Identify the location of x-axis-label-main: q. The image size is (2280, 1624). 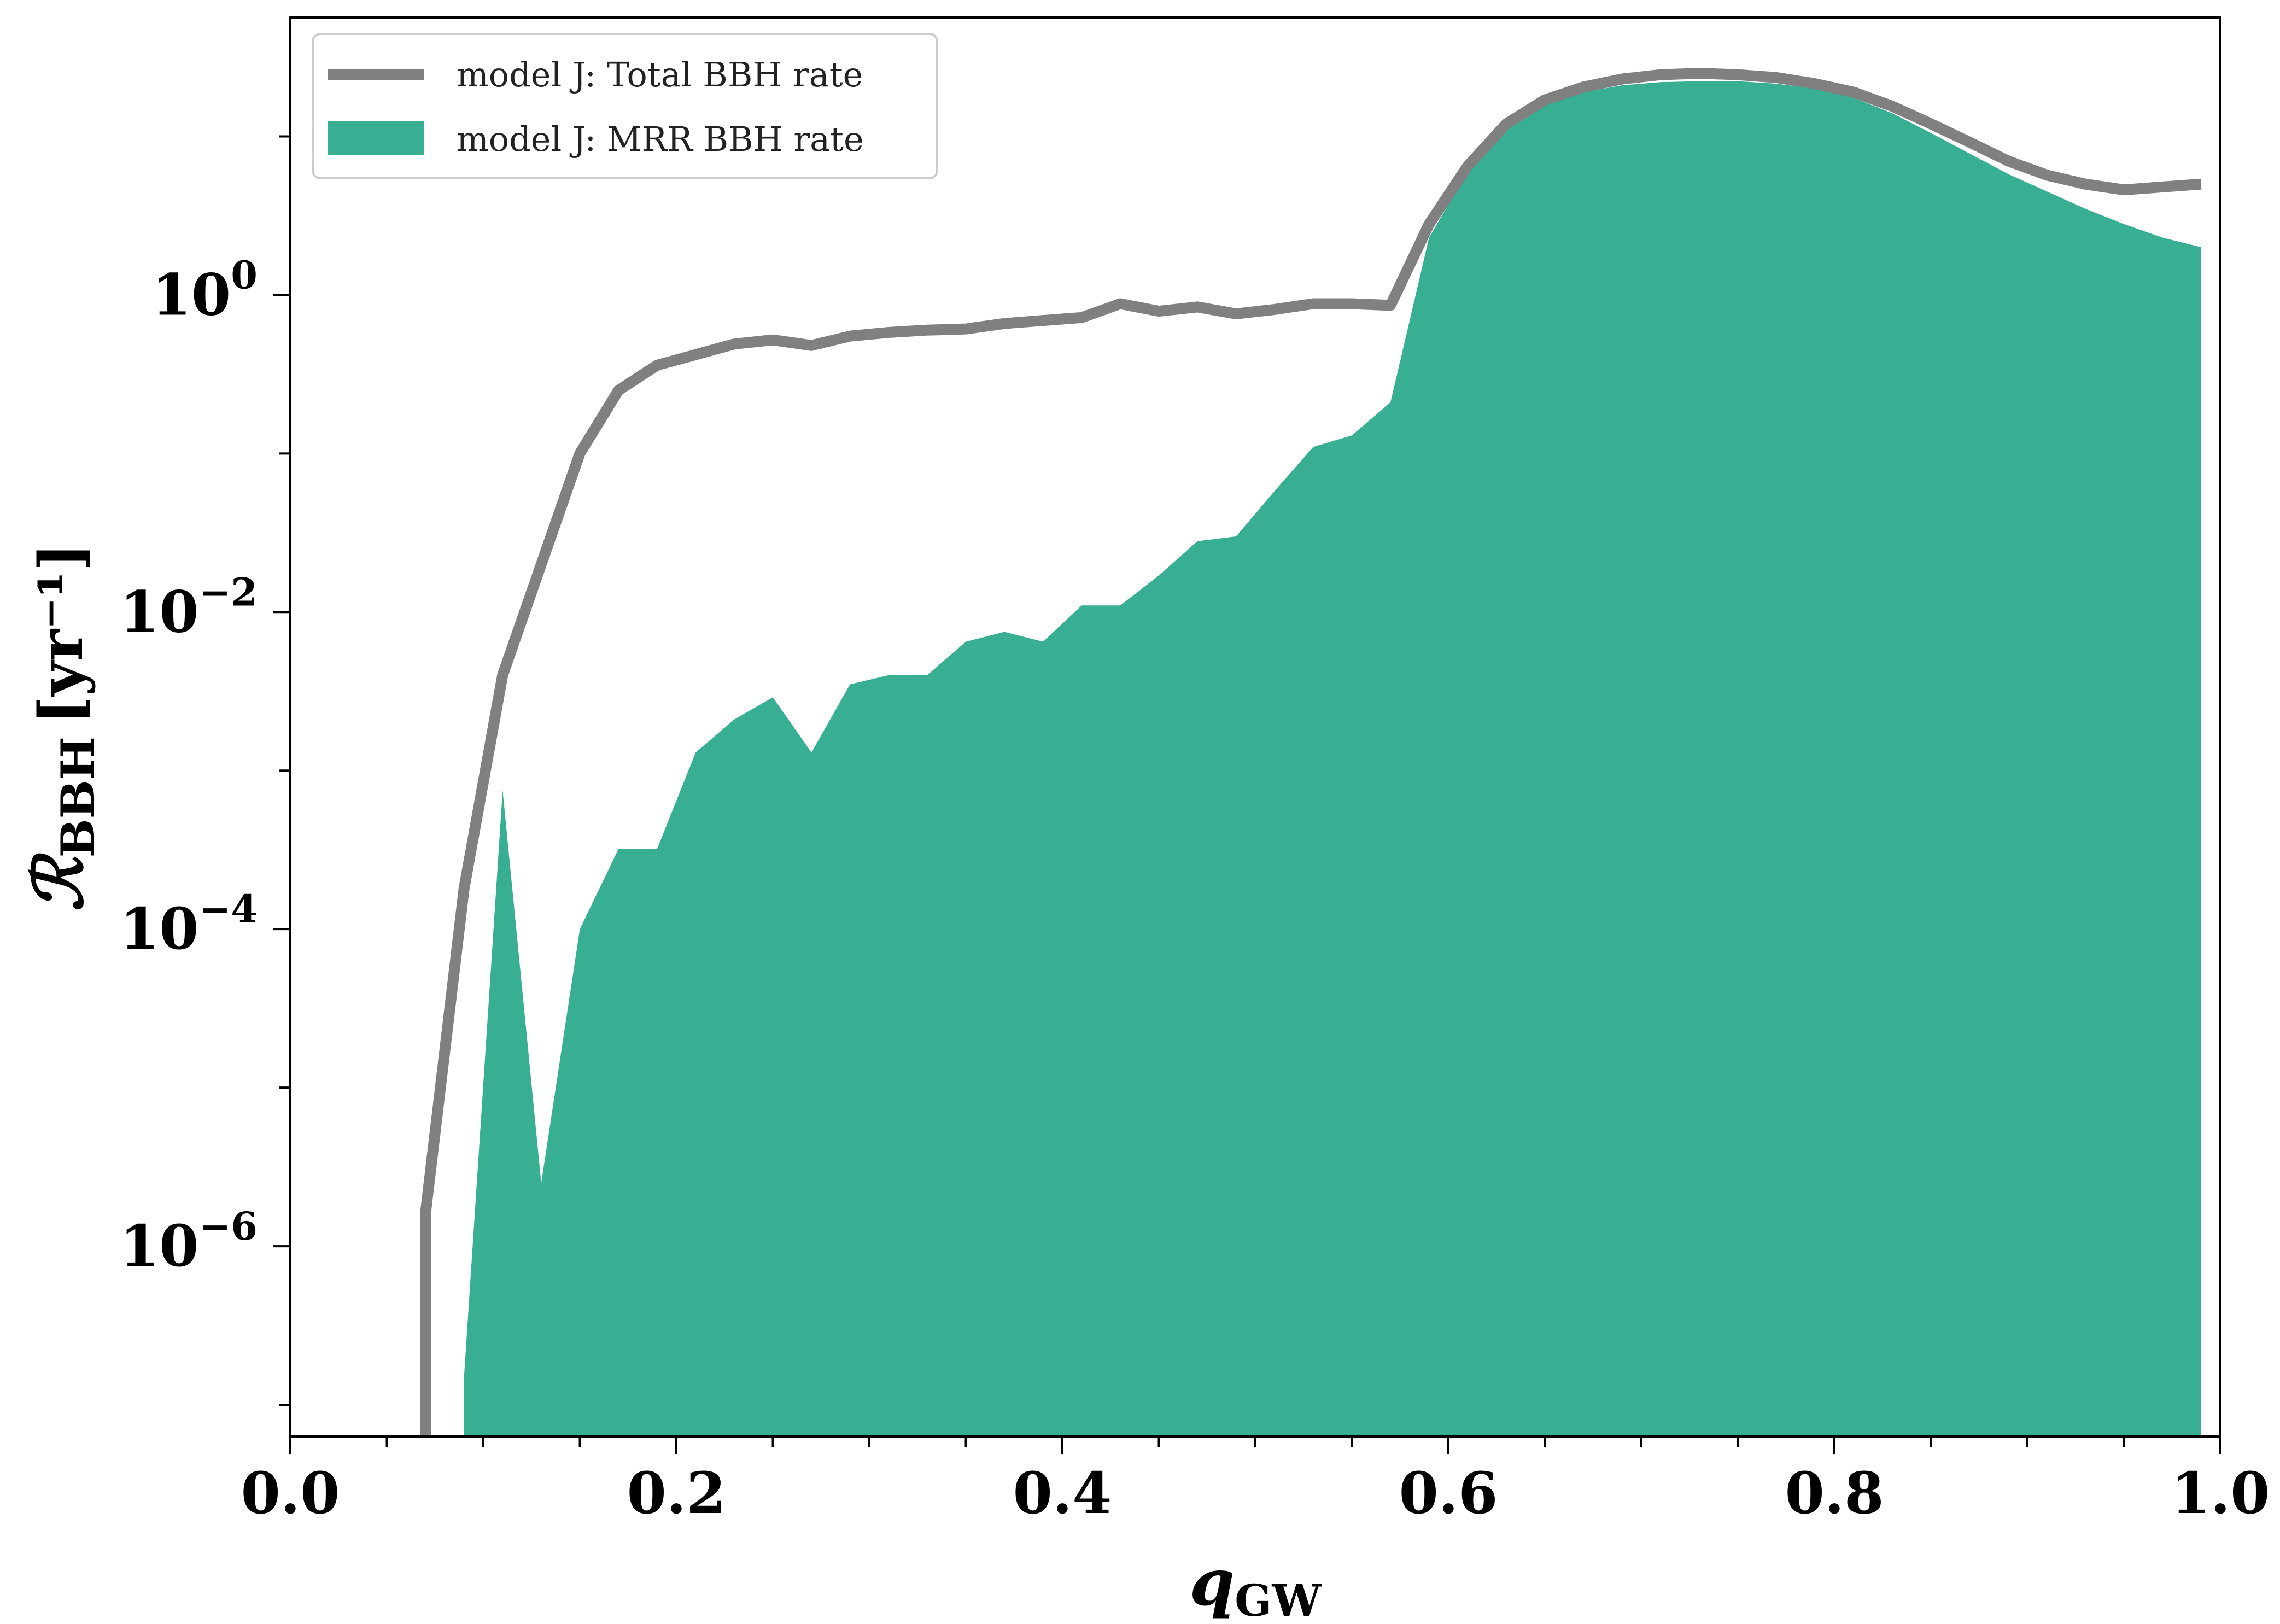
(1212, 1582).